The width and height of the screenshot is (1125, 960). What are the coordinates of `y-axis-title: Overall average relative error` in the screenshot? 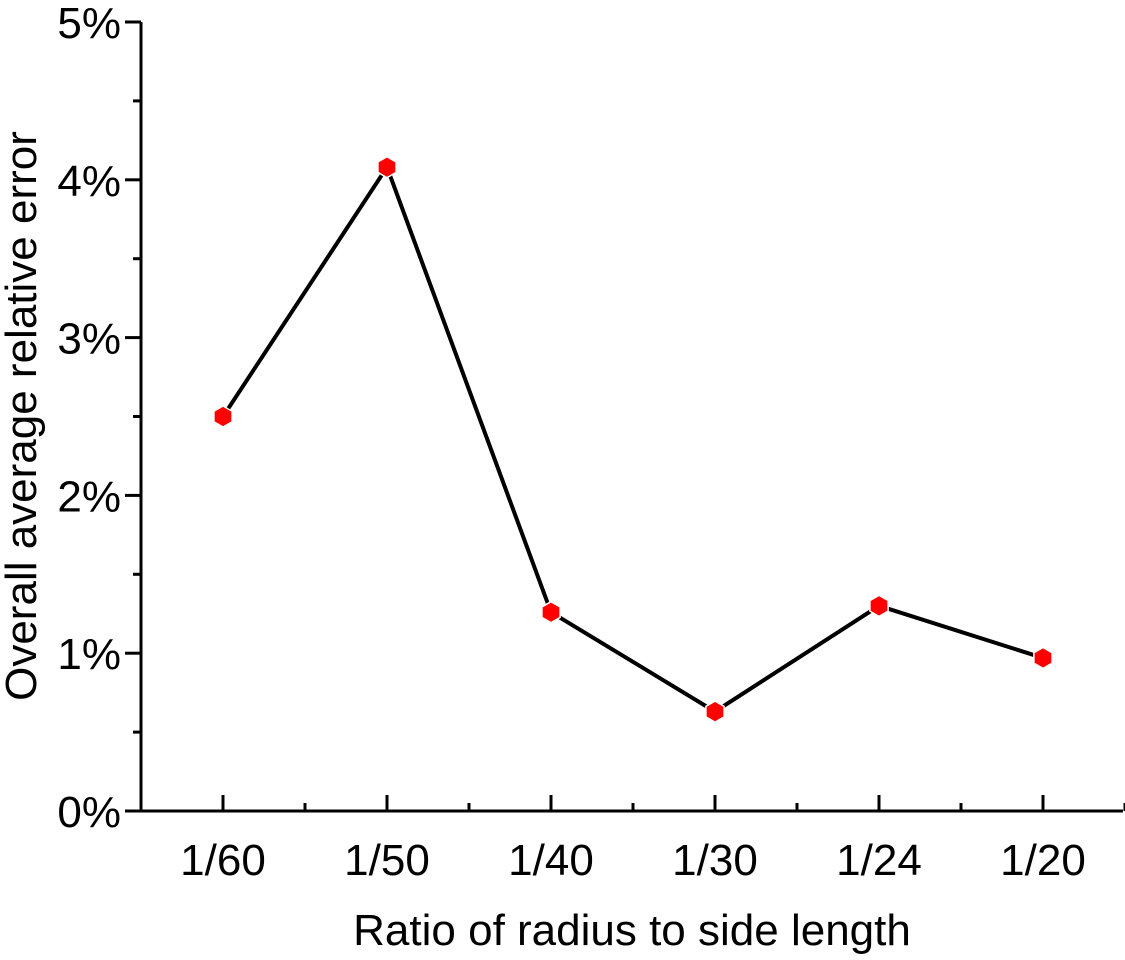 It's located at (23, 416).